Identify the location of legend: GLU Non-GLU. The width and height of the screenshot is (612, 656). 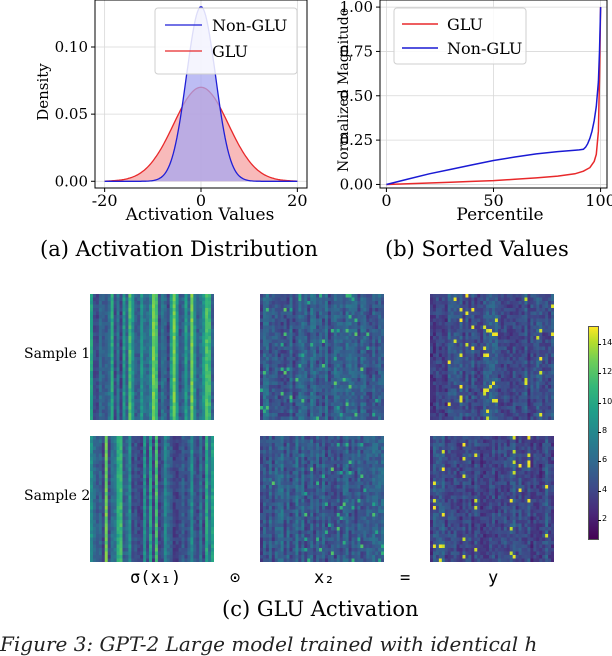
(460, 36).